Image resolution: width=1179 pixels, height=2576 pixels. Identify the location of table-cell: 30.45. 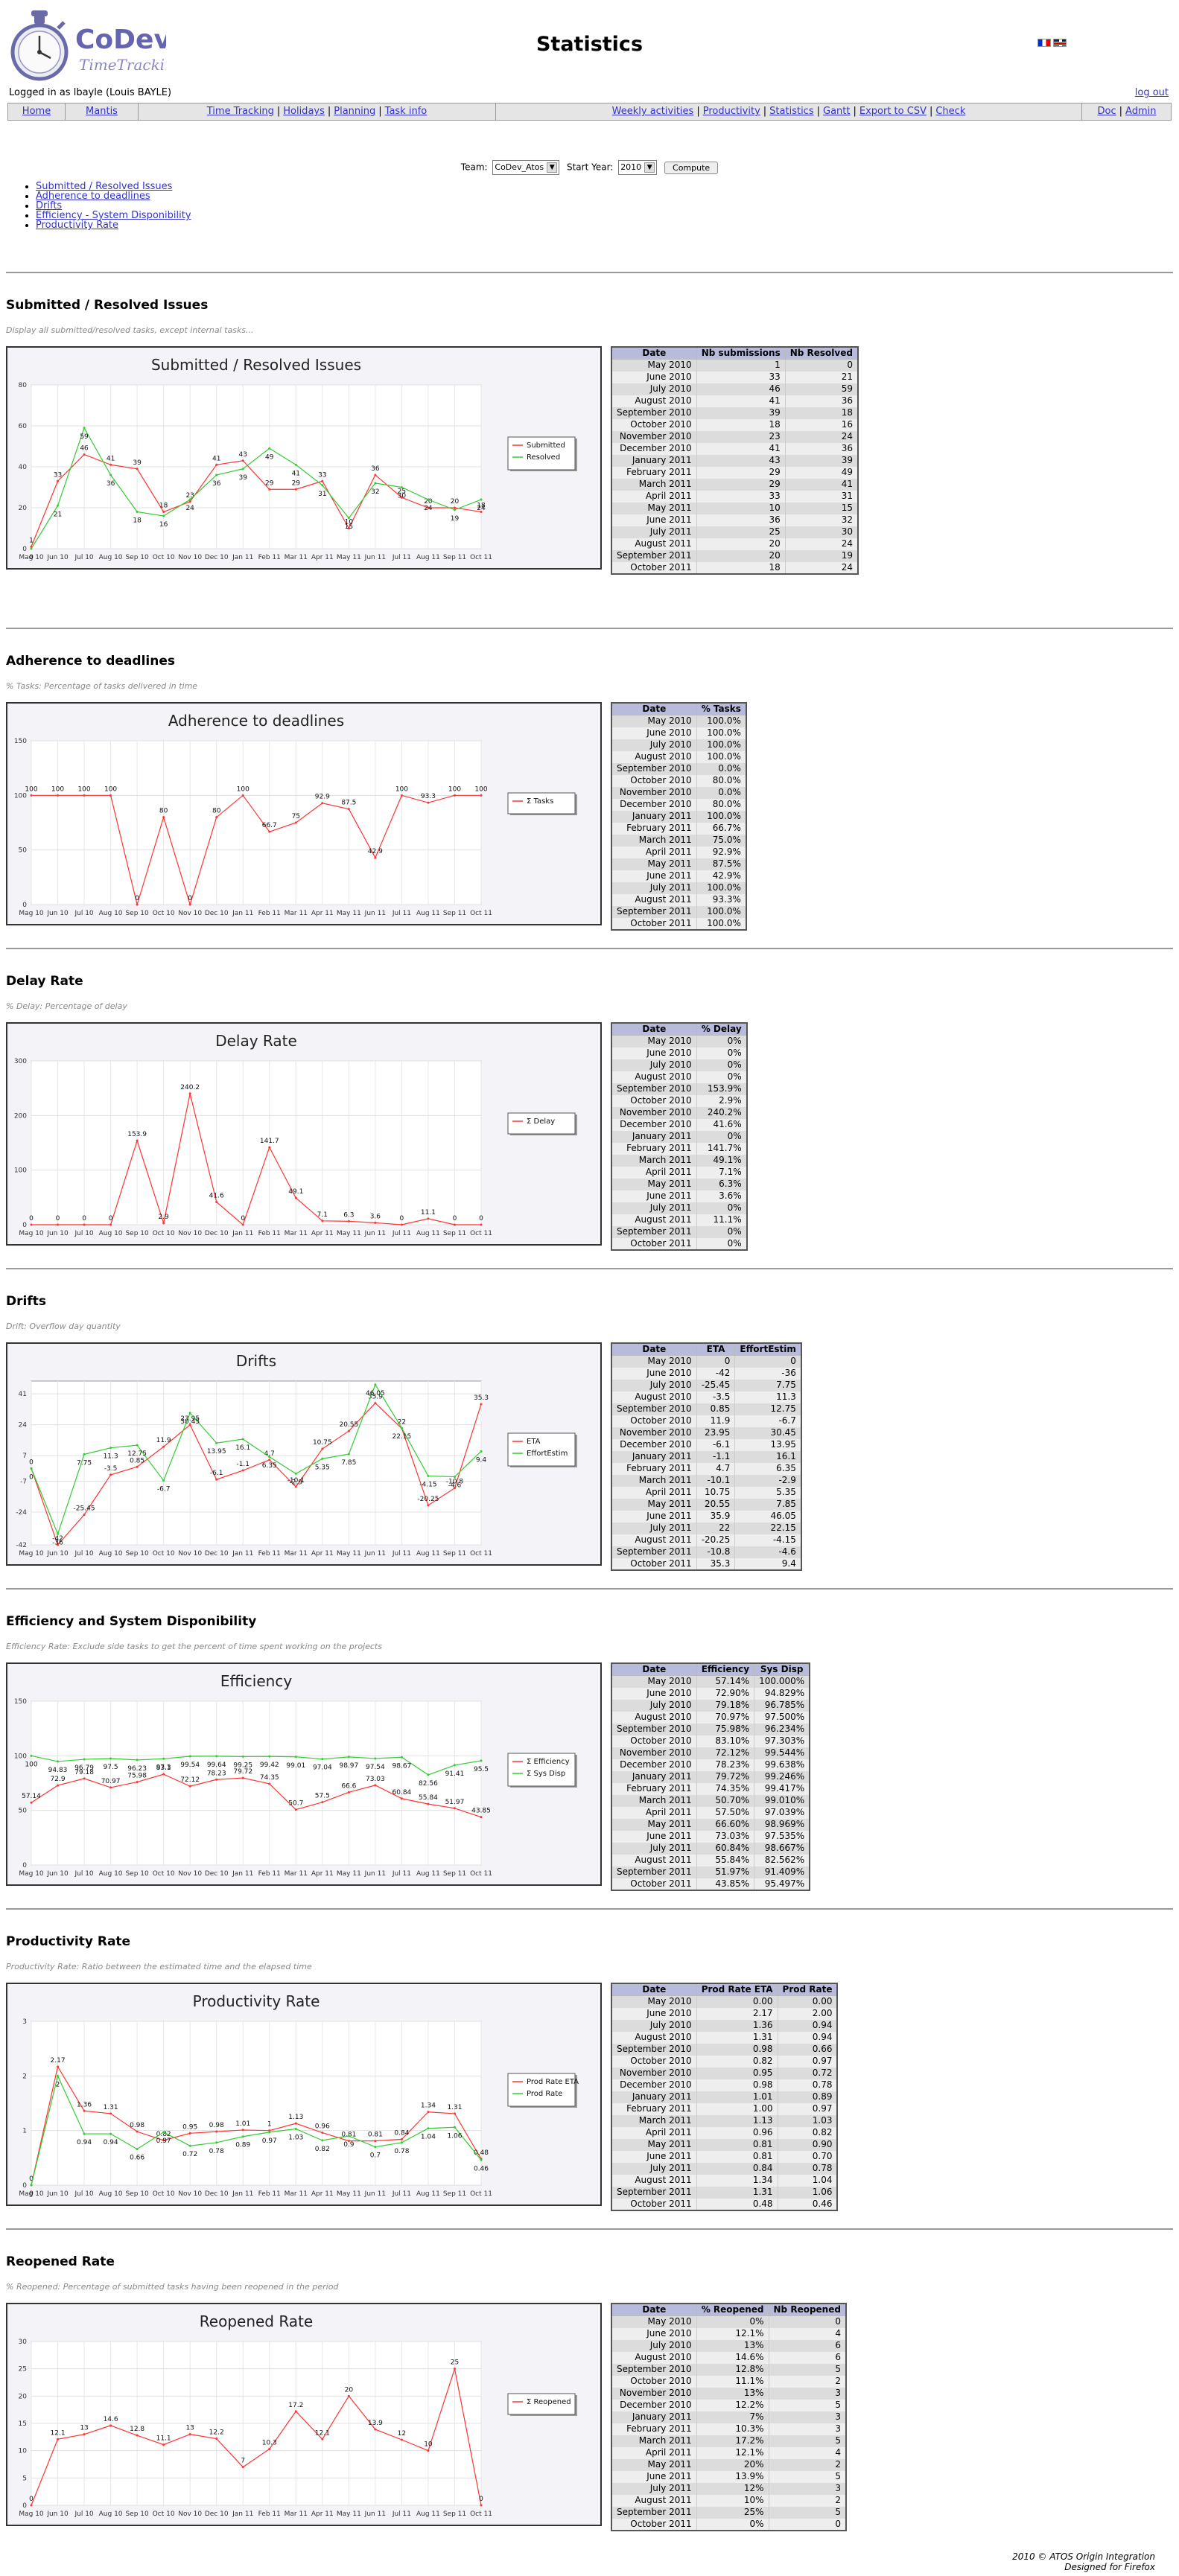
(768, 1432).